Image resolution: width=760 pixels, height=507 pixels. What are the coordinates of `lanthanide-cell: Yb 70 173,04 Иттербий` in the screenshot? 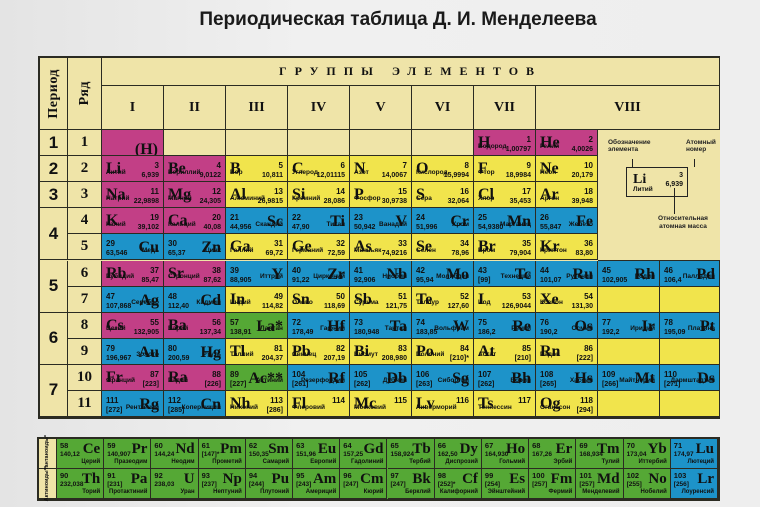 It's located at (647, 454).